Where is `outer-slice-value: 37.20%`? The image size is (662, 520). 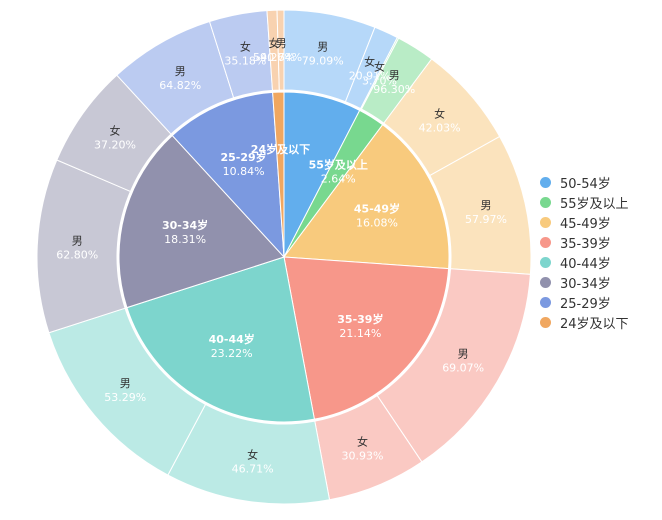 outer-slice-value: 37.20% is located at coordinates (115, 144).